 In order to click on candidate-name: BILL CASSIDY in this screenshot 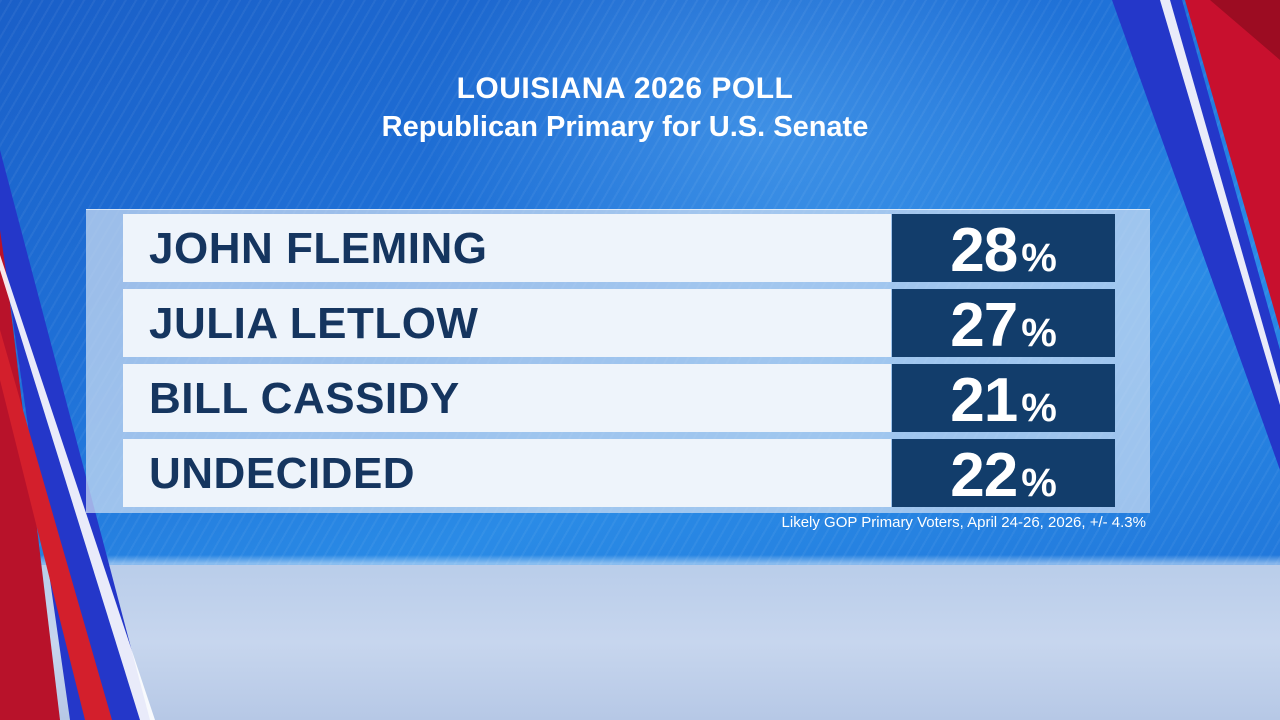, I will do `click(304, 398)`.